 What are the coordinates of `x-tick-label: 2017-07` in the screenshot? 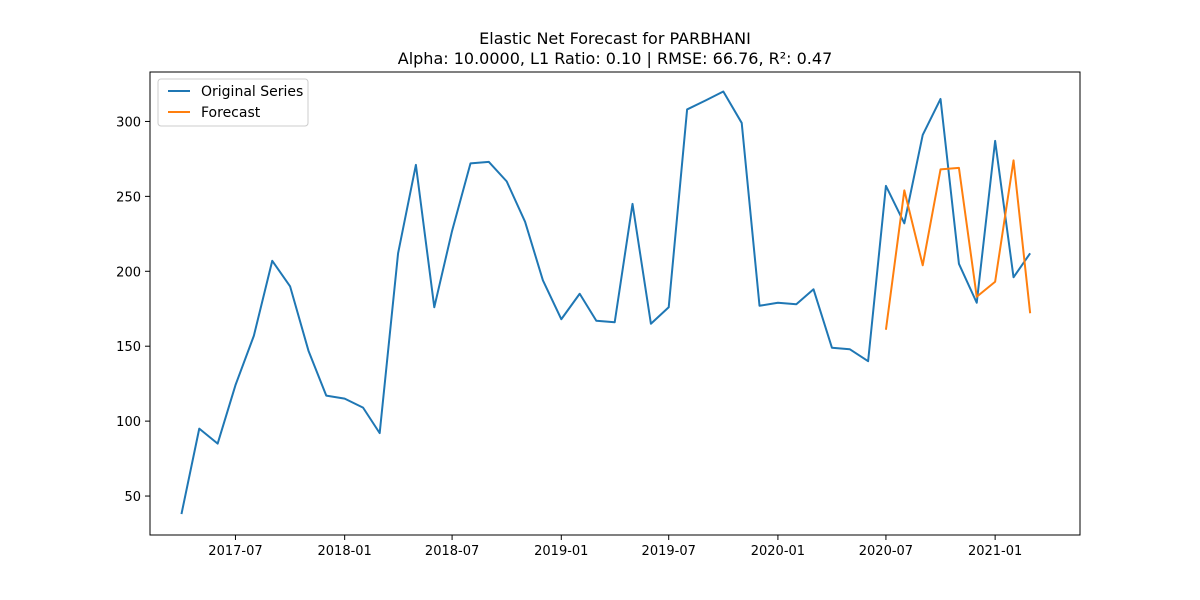 It's located at (235, 551).